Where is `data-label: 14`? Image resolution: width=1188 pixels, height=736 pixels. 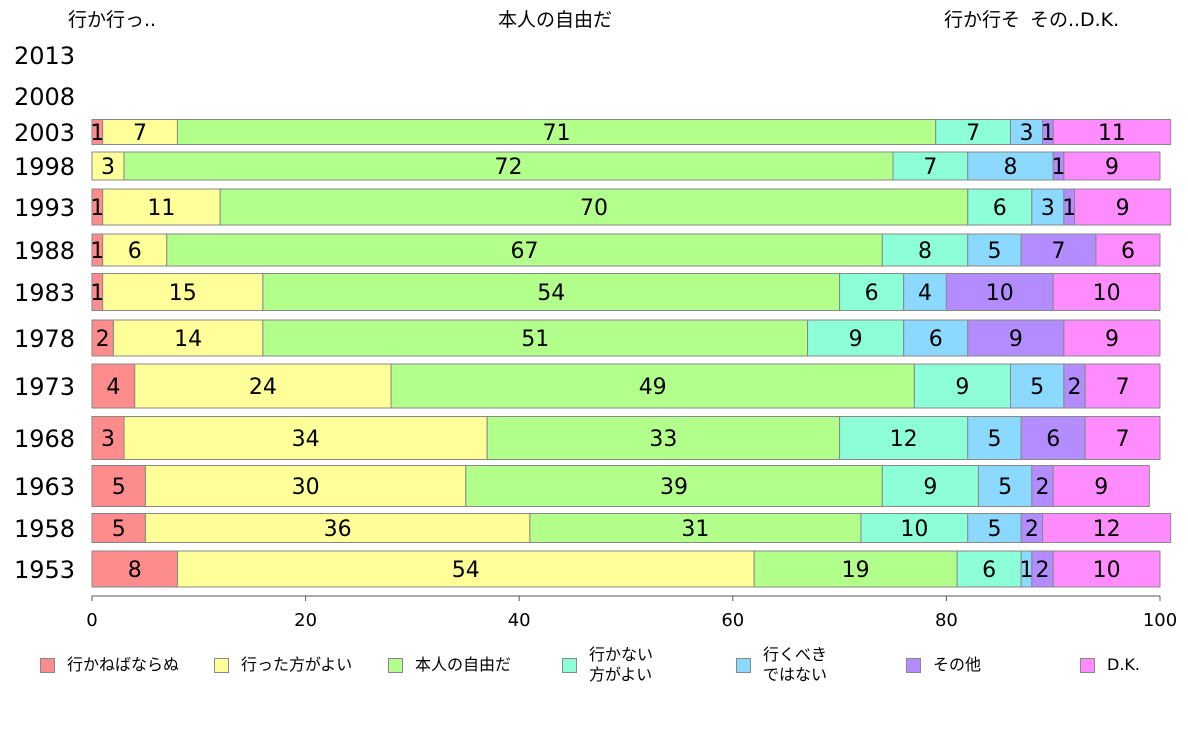
data-label: 14 is located at coordinates (188, 339).